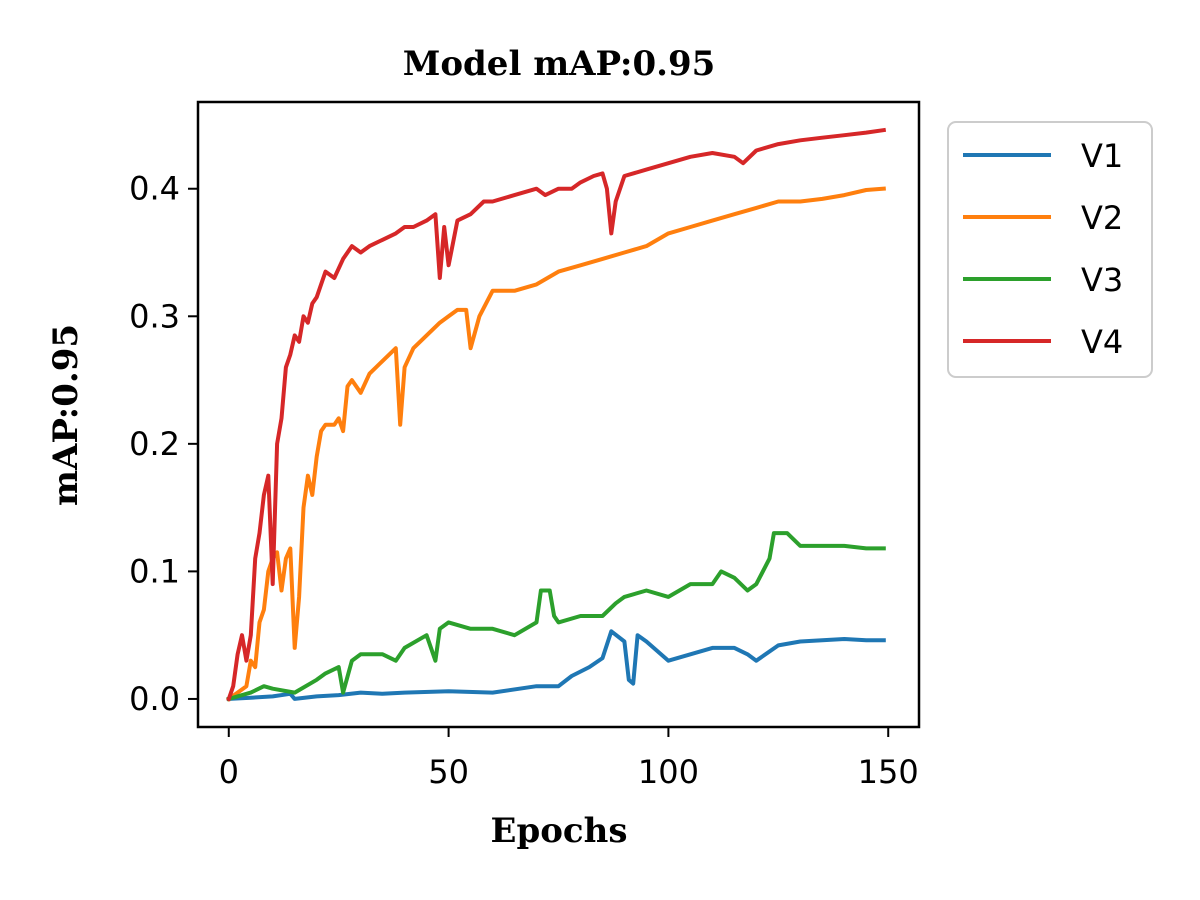 The width and height of the screenshot is (1200, 900). What do you see at coordinates (569, 759) in the screenshot?
I see `x-axis: 0 50 100 150` at bounding box center [569, 759].